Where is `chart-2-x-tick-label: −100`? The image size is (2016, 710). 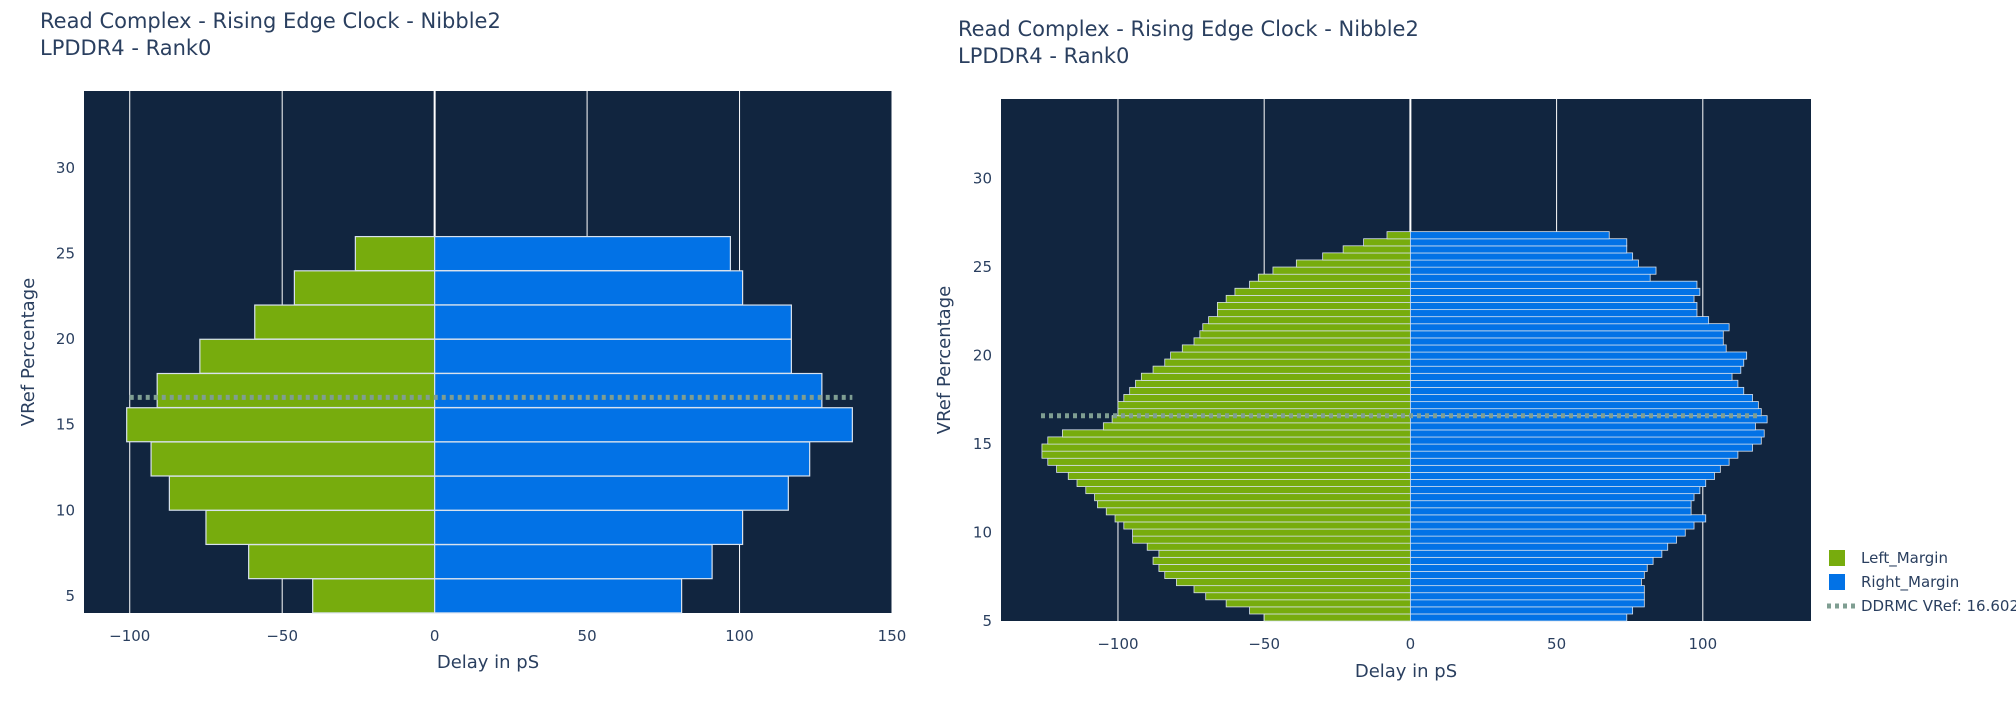 chart-2-x-tick-label: −100 is located at coordinates (1117, 644).